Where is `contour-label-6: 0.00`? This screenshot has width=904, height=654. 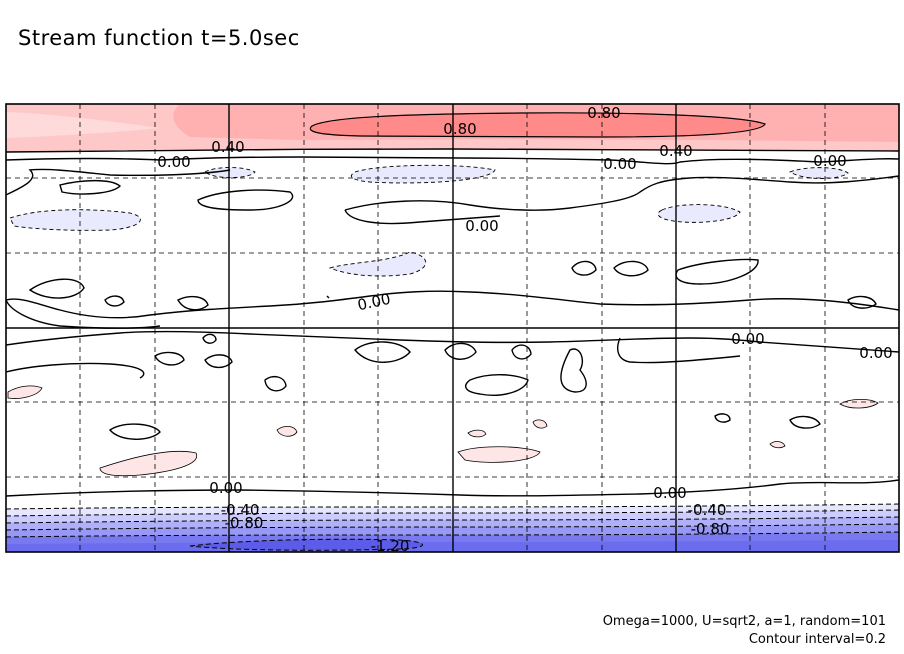
contour-label-6: 0.00 is located at coordinates (829, 161).